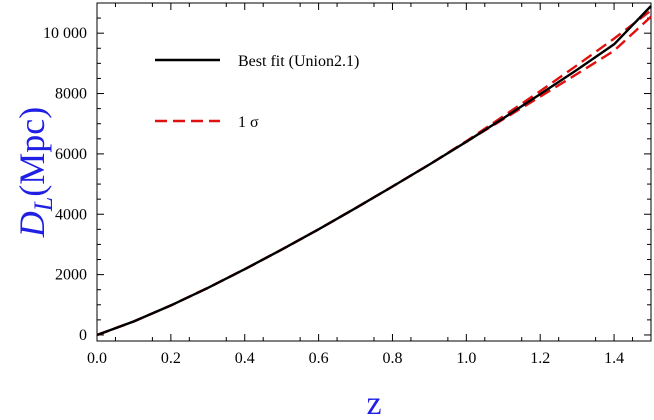 The image size is (654, 420). What do you see at coordinates (32, 224) in the screenshot?
I see `y-axis-title-main: D` at bounding box center [32, 224].